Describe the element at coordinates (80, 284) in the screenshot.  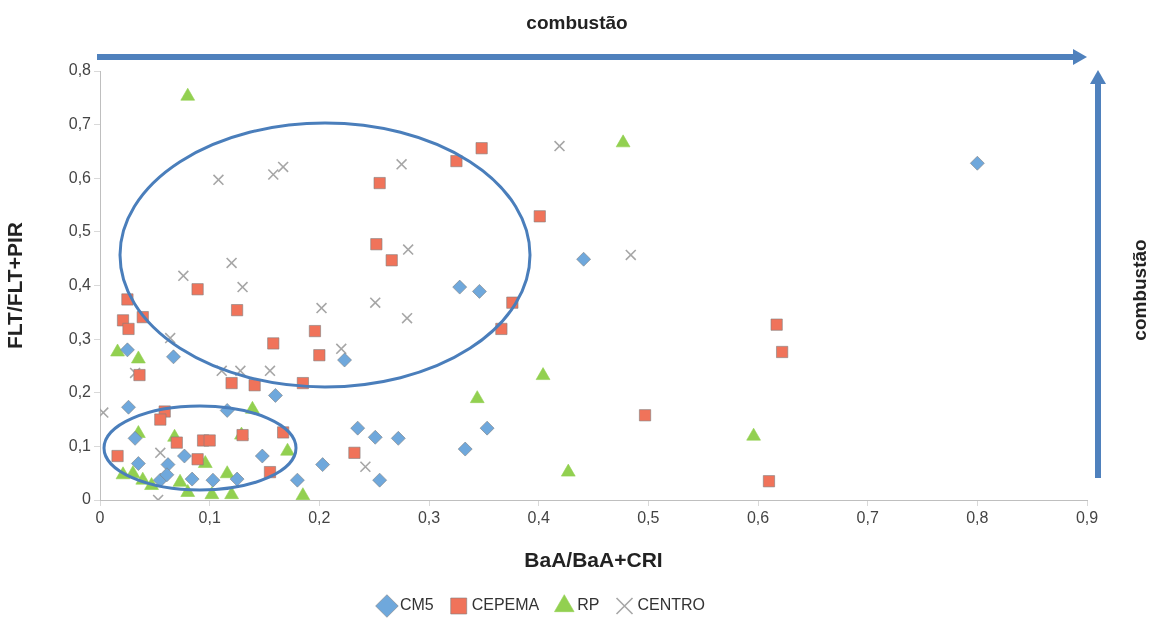
I see `y-tick-label: 0,4` at that location.